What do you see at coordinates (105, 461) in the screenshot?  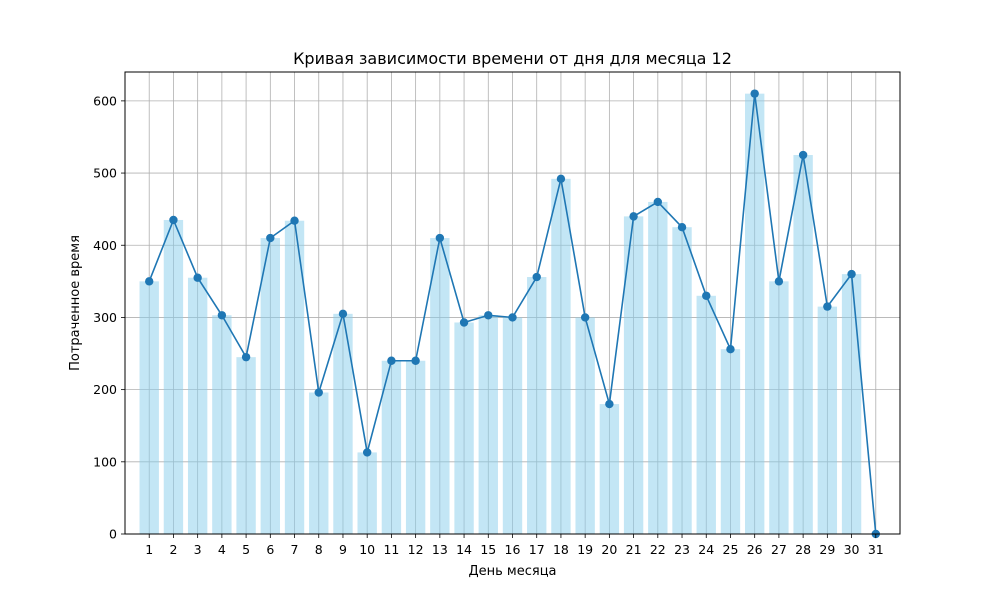 I see `y-tick-label-100: 100` at bounding box center [105, 461].